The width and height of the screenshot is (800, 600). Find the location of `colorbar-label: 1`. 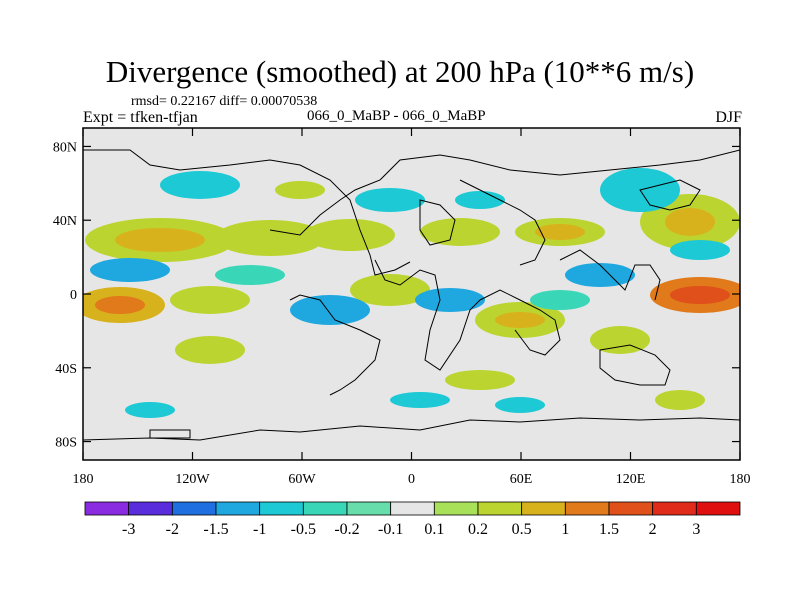

colorbar-label: 1 is located at coordinates (565, 529).